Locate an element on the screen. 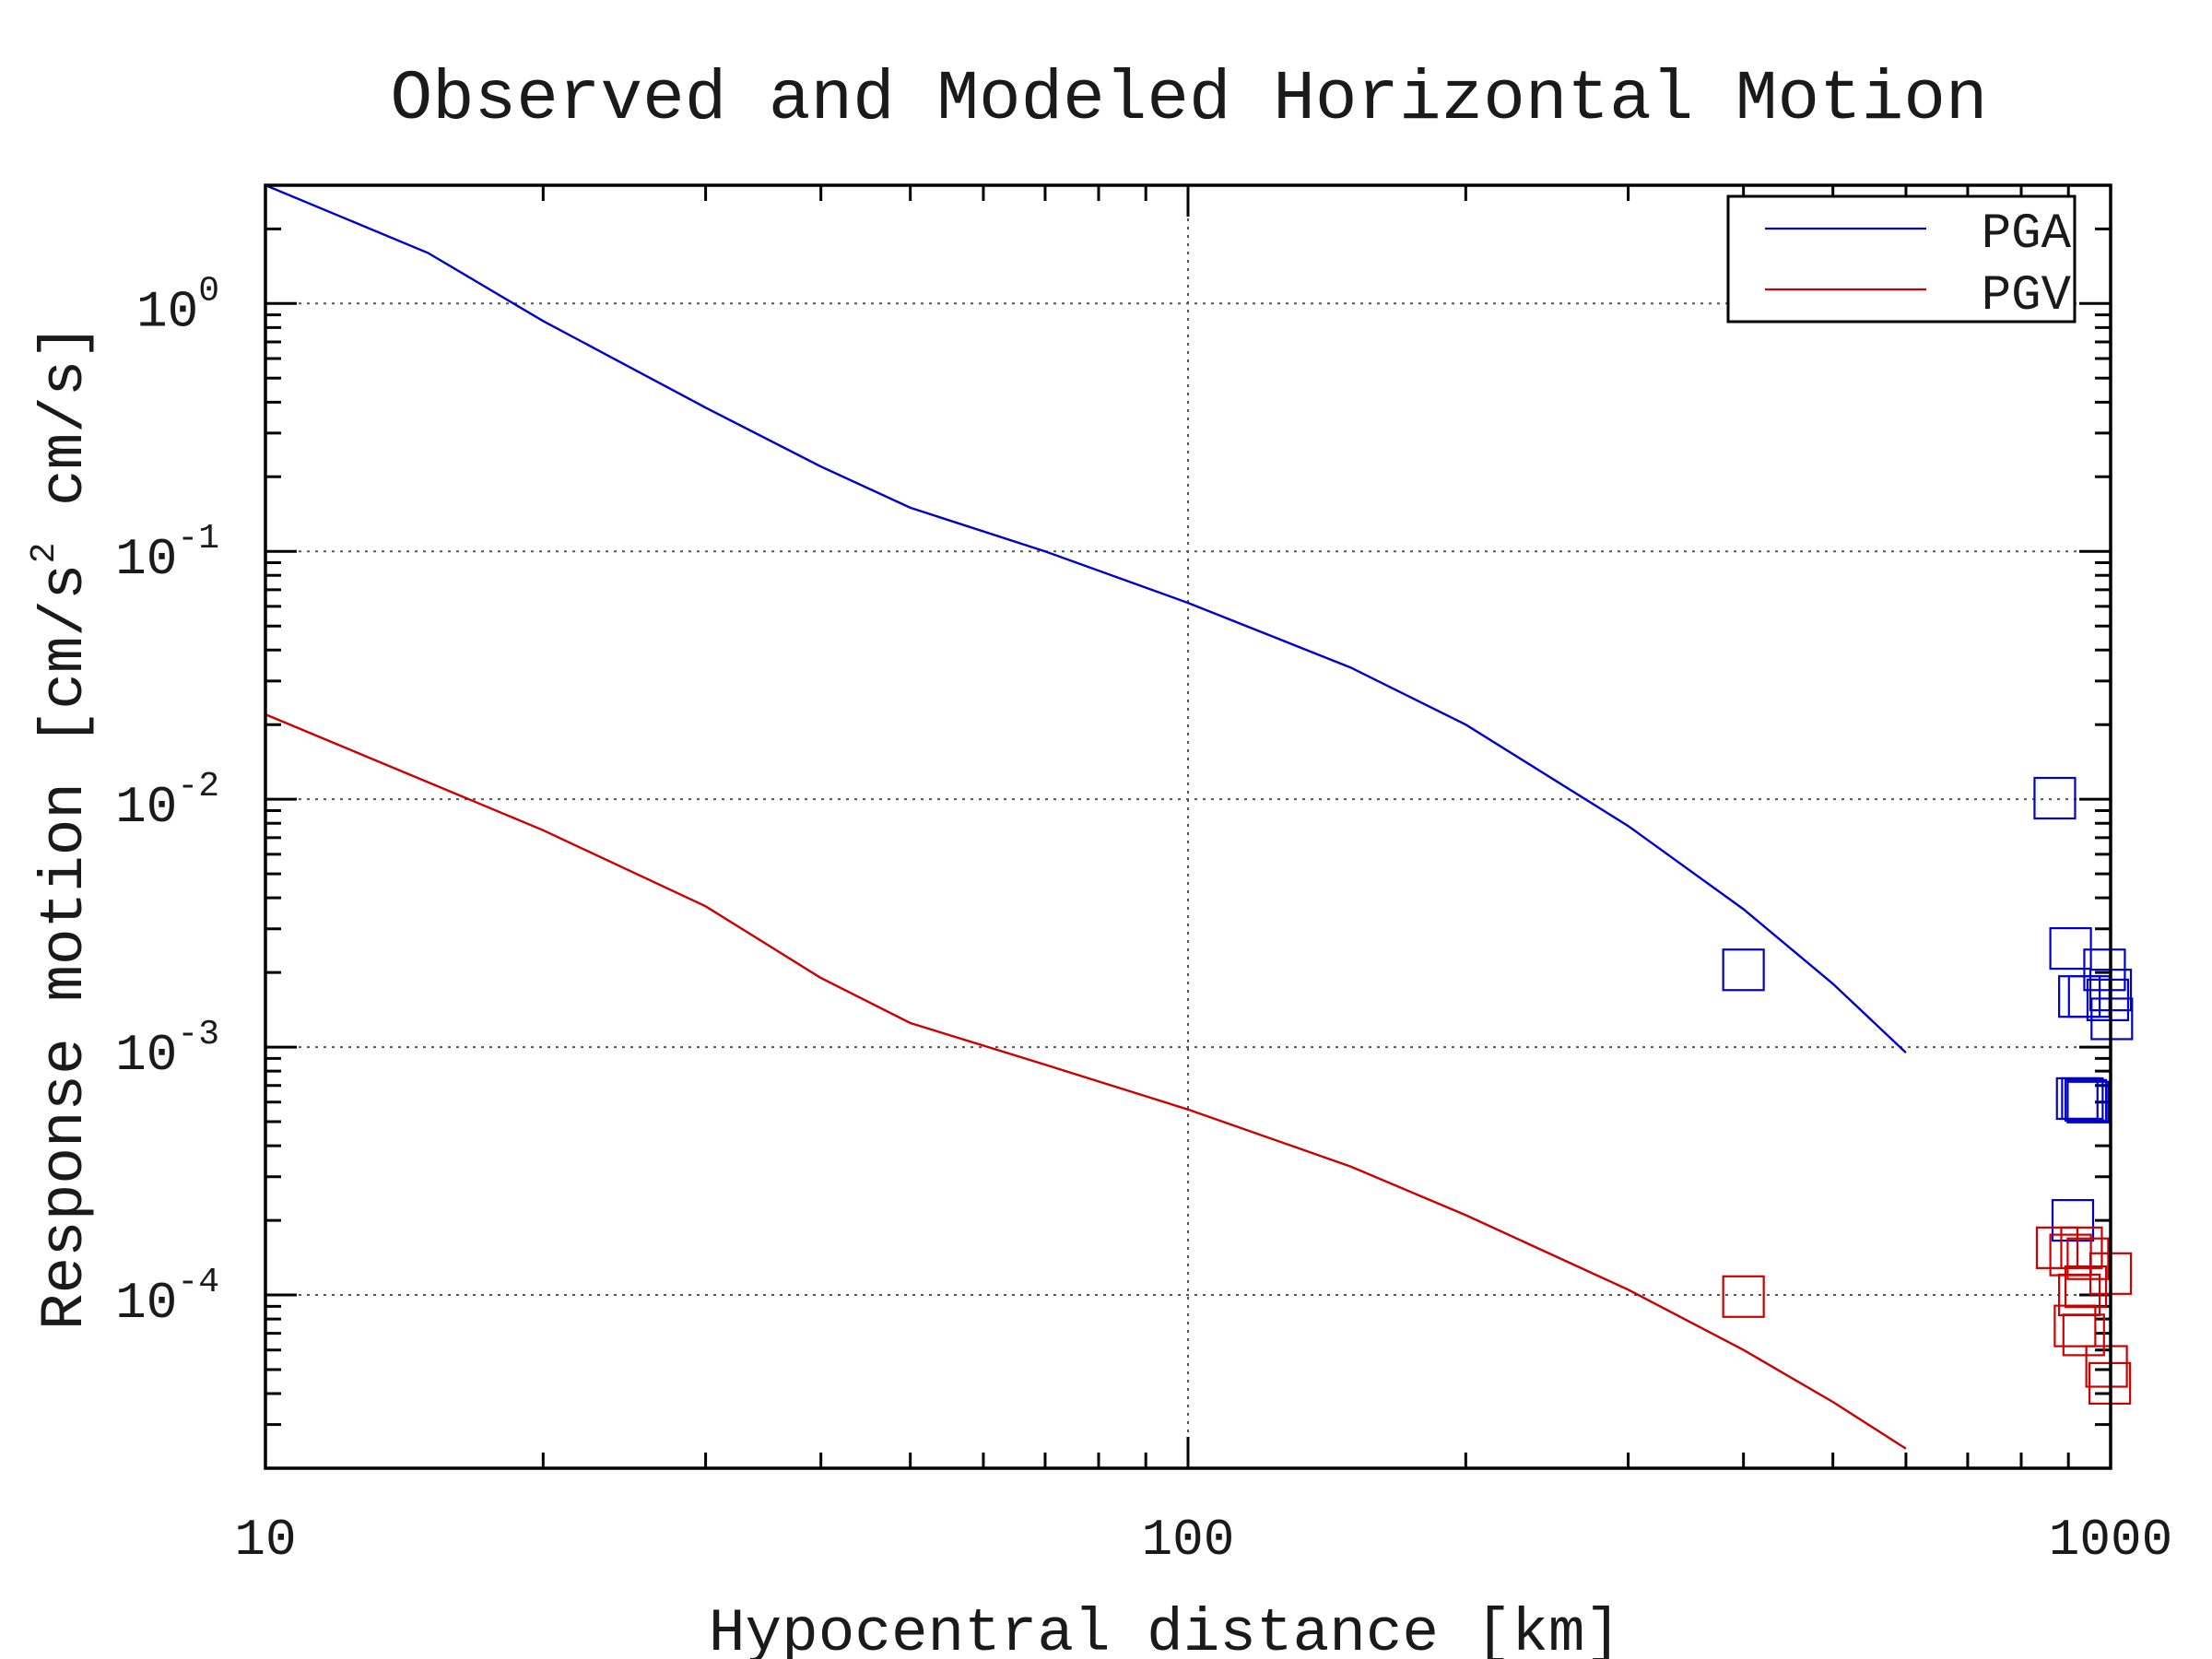 This screenshot has height=1659, width=2212. y-axis-label-superscript: 2 is located at coordinates (45, 553).